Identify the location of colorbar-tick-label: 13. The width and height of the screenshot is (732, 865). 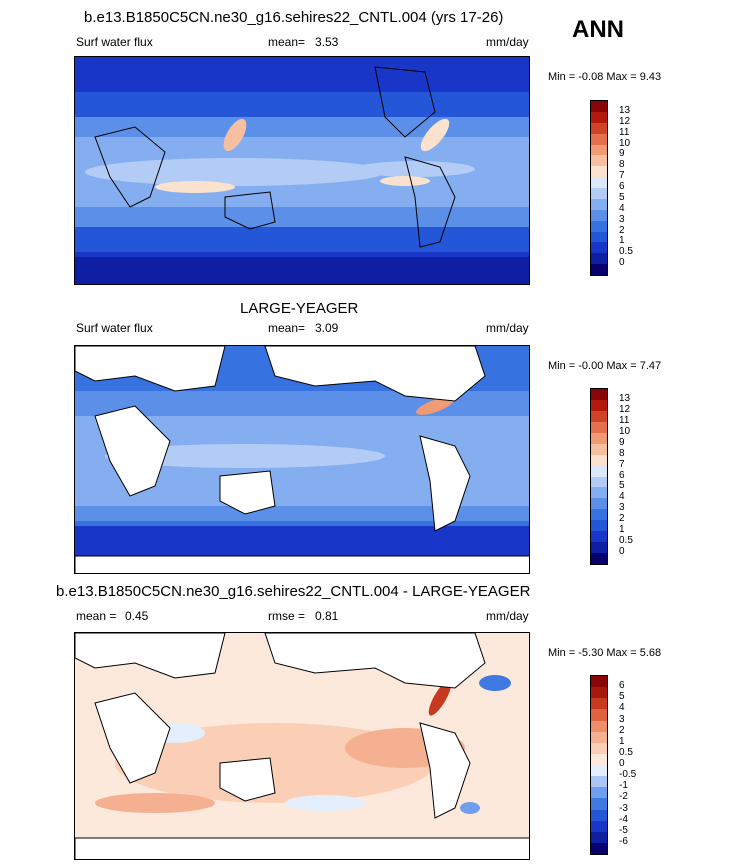
(625, 110).